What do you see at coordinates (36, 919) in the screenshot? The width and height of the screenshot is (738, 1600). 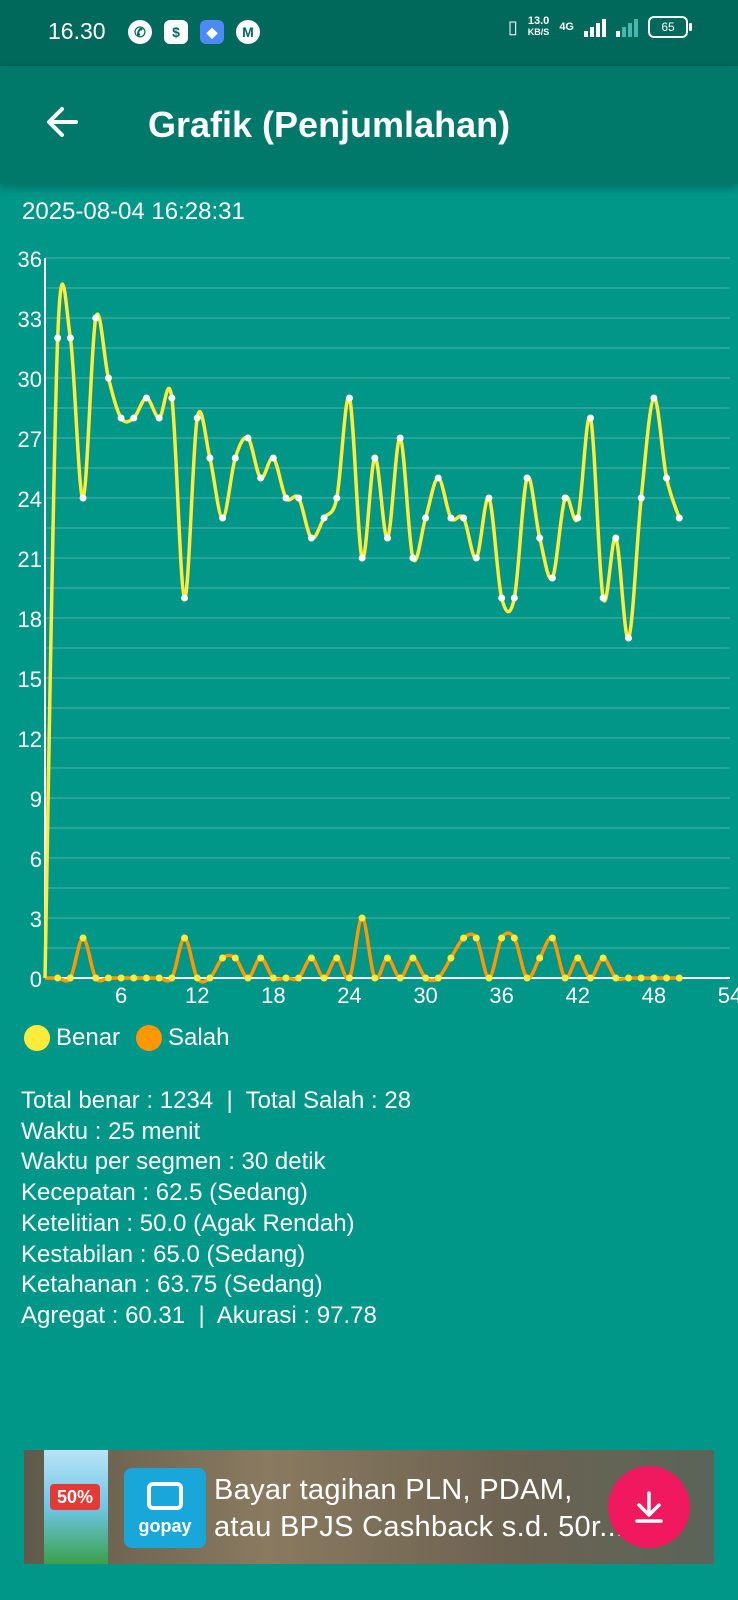 I see `y-tick-label: 3` at bounding box center [36, 919].